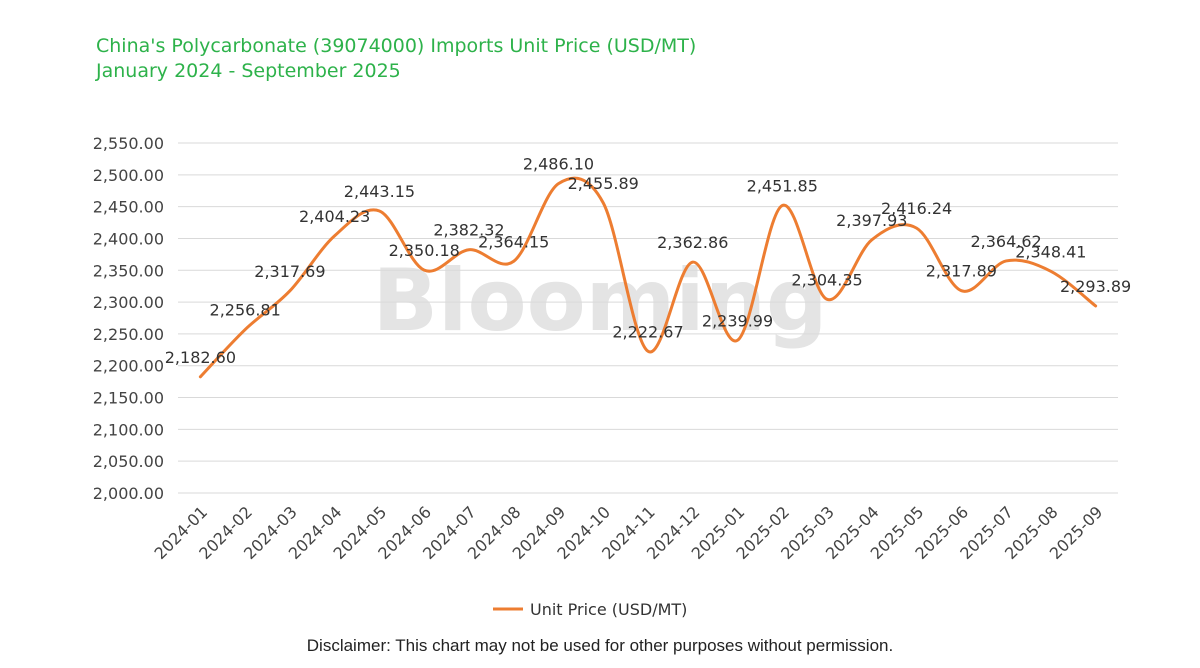  What do you see at coordinates (468, 230) in the screenshot?
I see `data-label: 2,382.32` at bounding box center [468, 230].